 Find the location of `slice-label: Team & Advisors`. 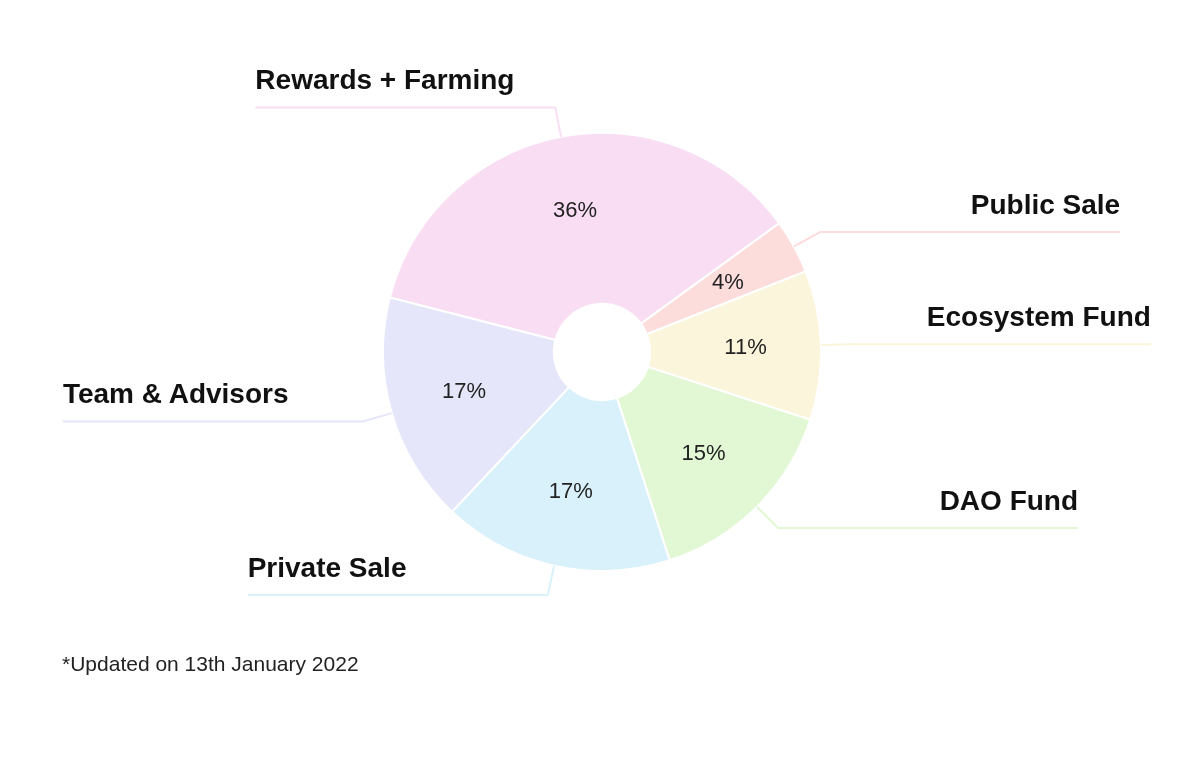

slice-label: Team & Advisors is located at coordinates (175, 394).